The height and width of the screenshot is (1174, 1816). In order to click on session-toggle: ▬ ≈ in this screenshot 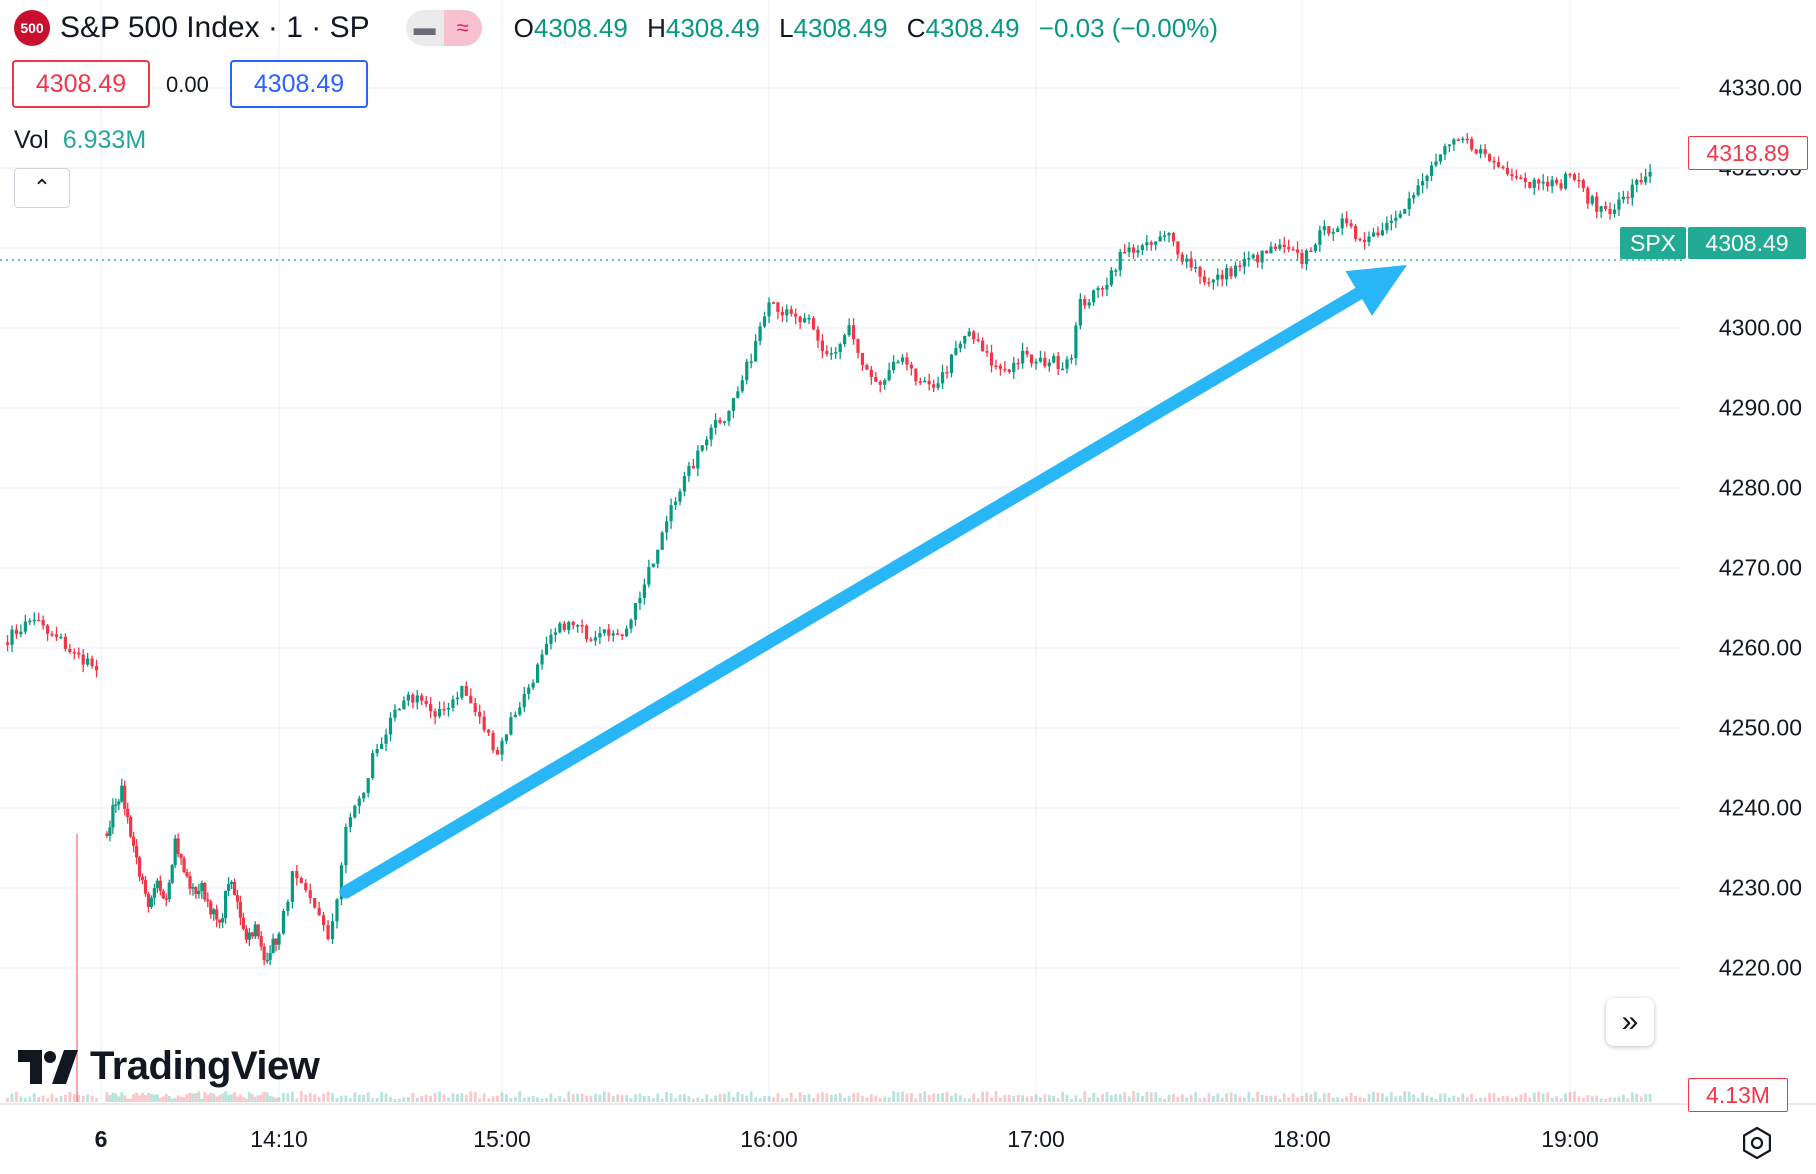, I will do `click(443, 28)`.